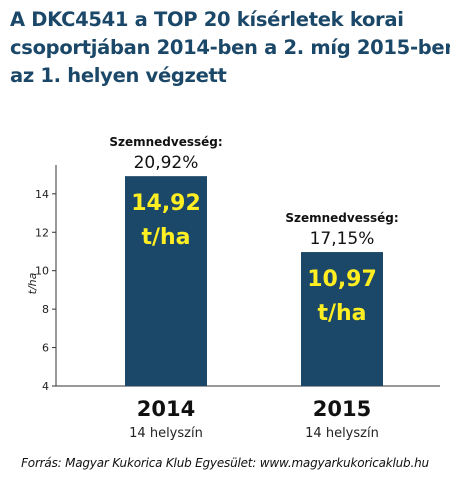 This screenshot has width=450, height=485. Describe the element at coordinates (207, 19) in the screenshot. I see `title-line-1: A DKC4541 a TOP 20 kísérletek korai` at that location.